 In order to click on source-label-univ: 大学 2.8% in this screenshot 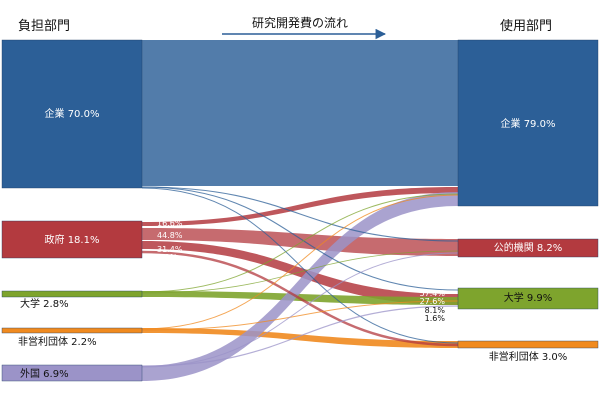, I will do `click(44, 303)`.